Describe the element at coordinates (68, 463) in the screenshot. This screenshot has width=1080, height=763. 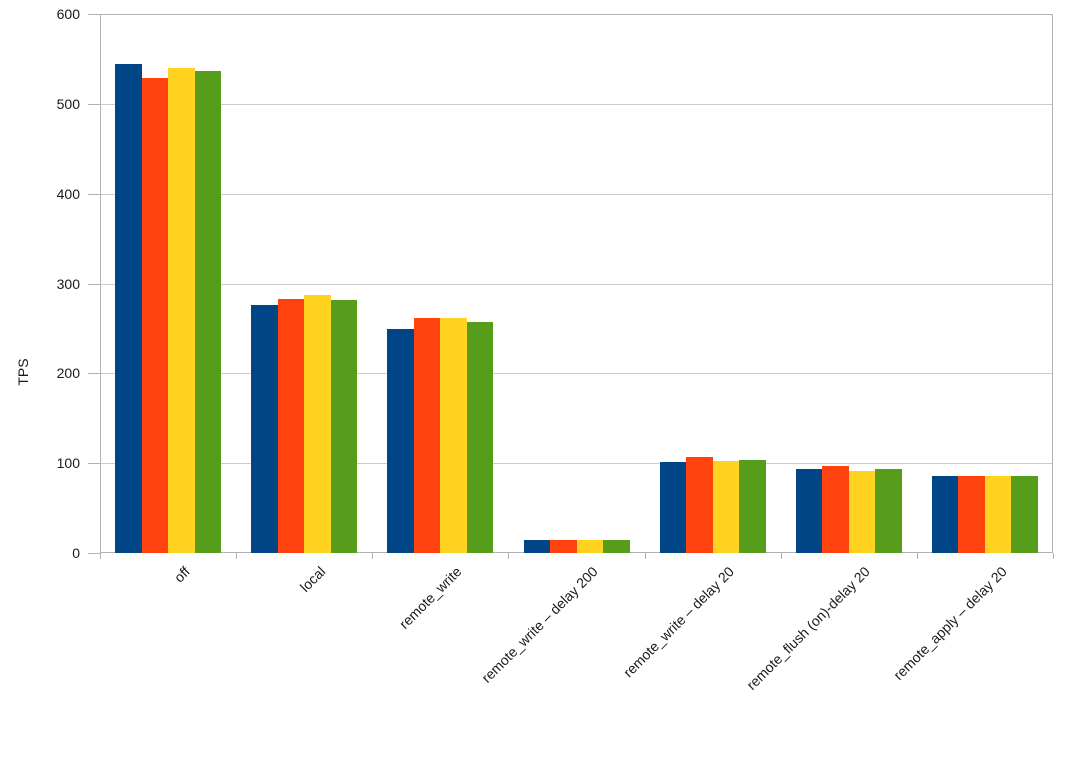
I see `y-axis-tick-label: 100` at that location.